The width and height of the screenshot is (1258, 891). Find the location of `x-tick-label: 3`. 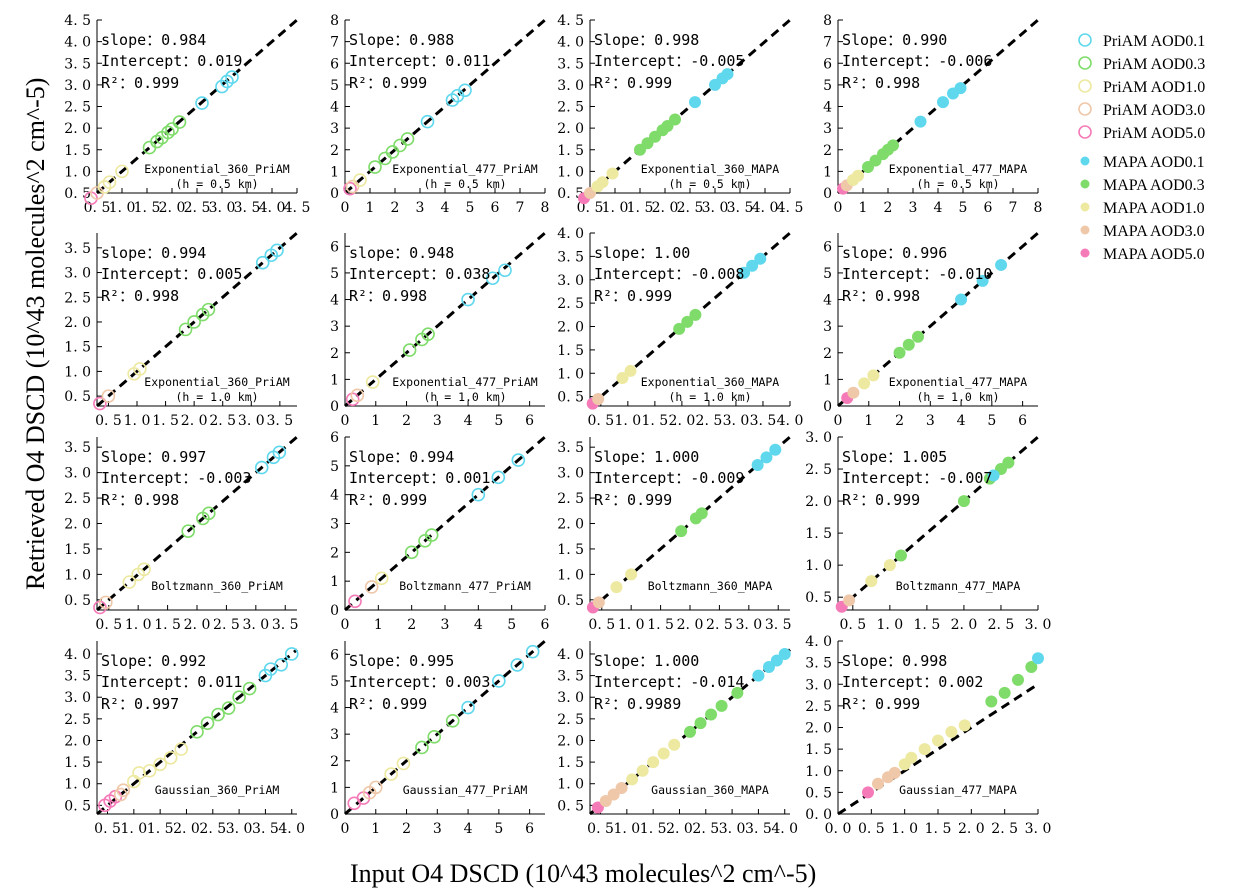

x-tick-label: 3 is located at coordinates (445, 625).